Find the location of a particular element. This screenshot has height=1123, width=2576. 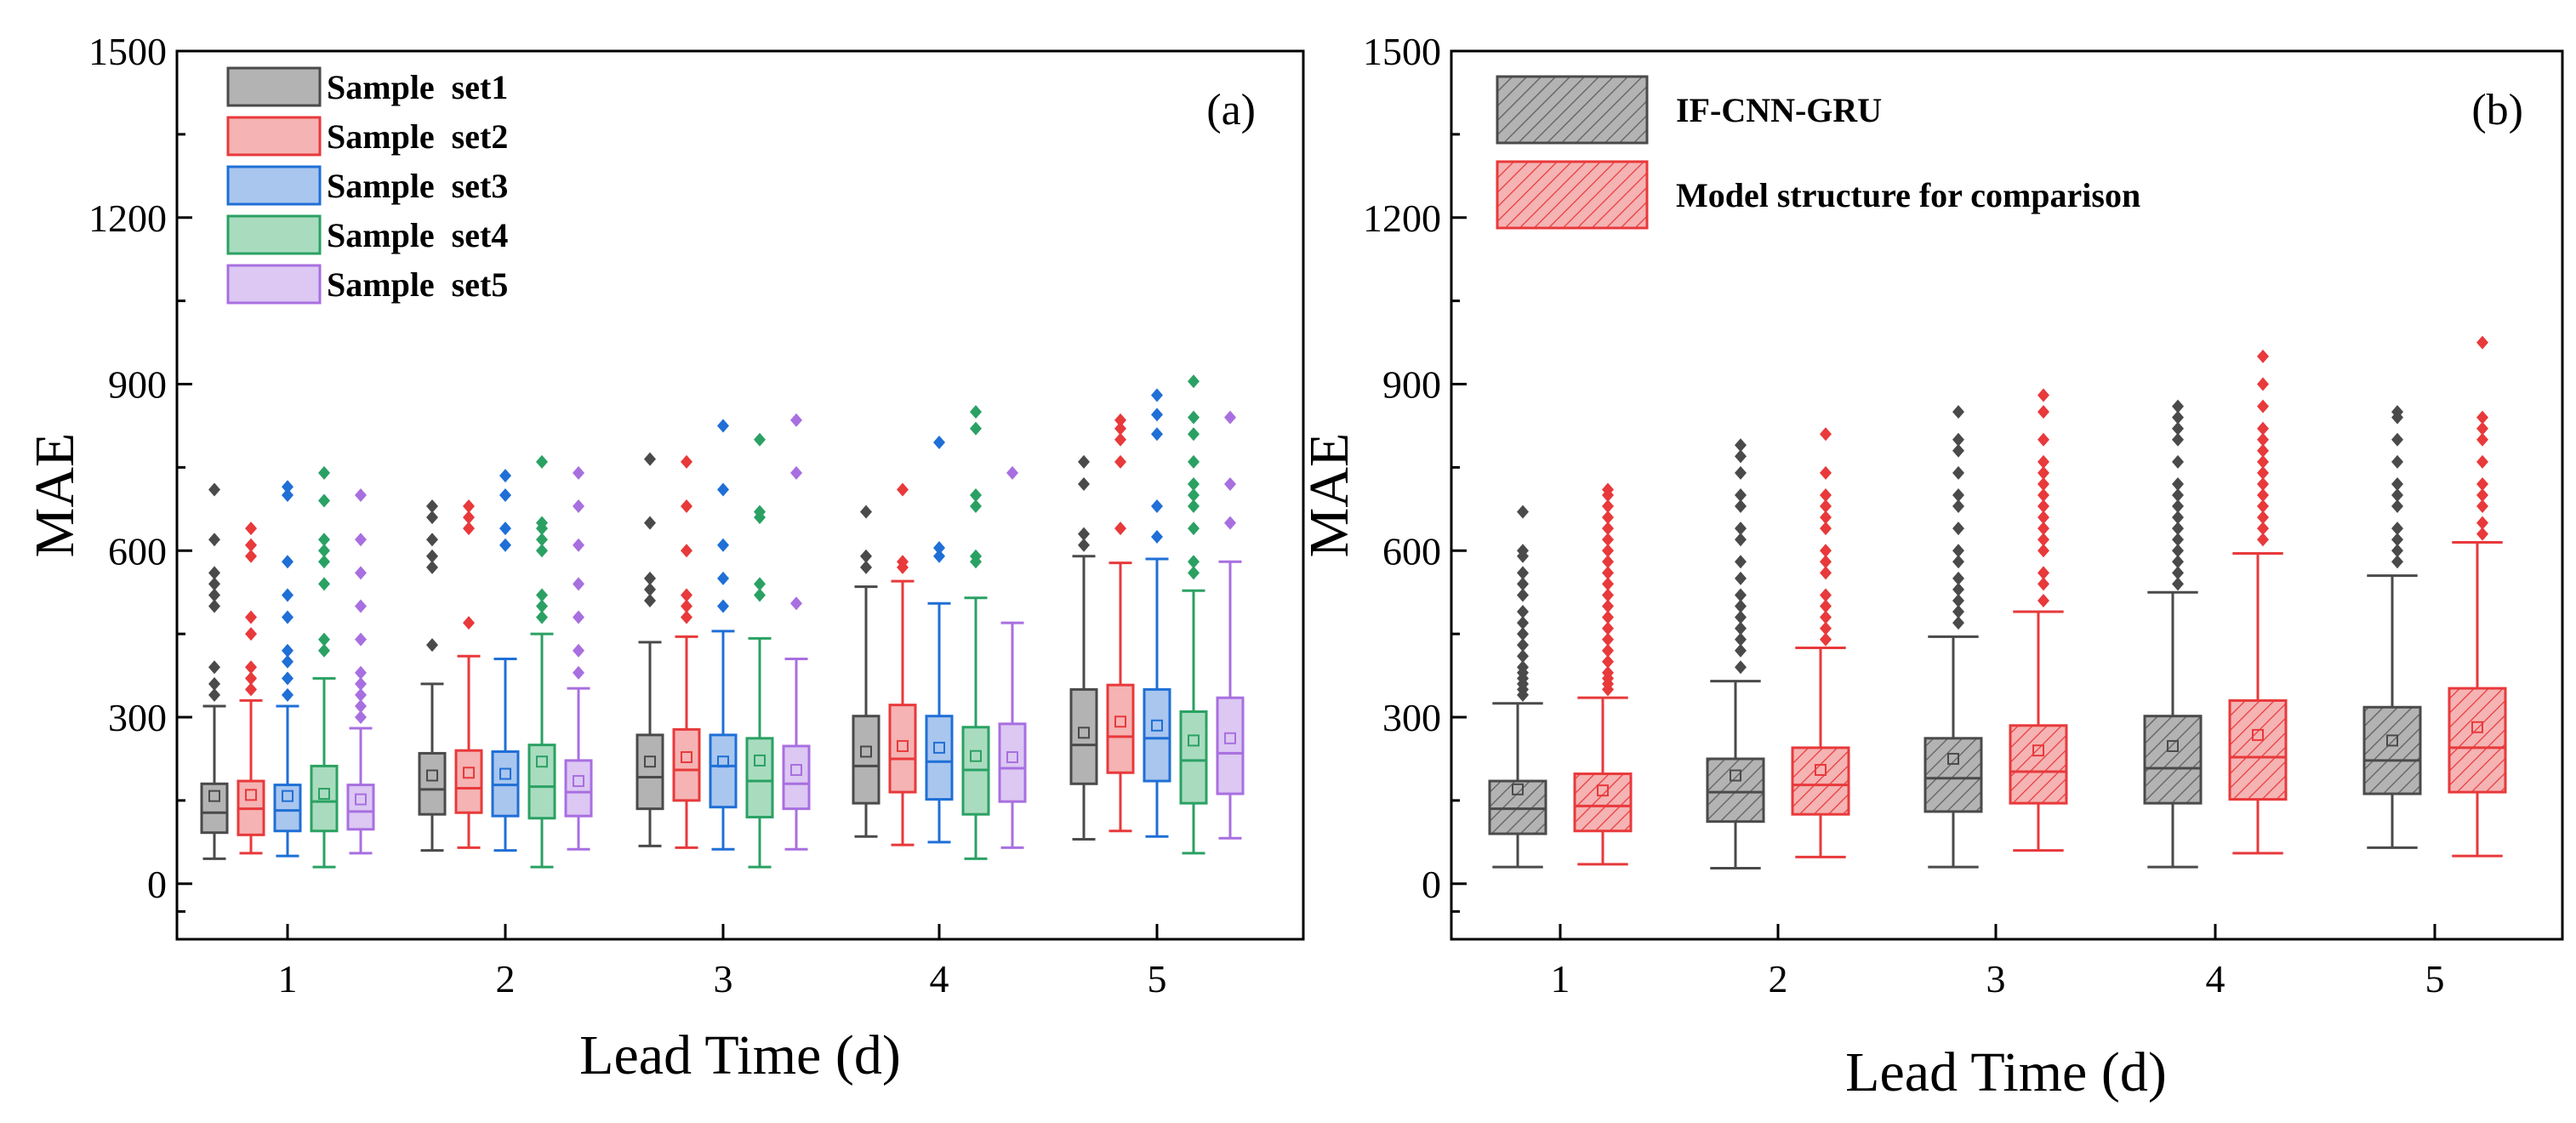

legend-item: Sample set4 is located at coordinates (367, 234).